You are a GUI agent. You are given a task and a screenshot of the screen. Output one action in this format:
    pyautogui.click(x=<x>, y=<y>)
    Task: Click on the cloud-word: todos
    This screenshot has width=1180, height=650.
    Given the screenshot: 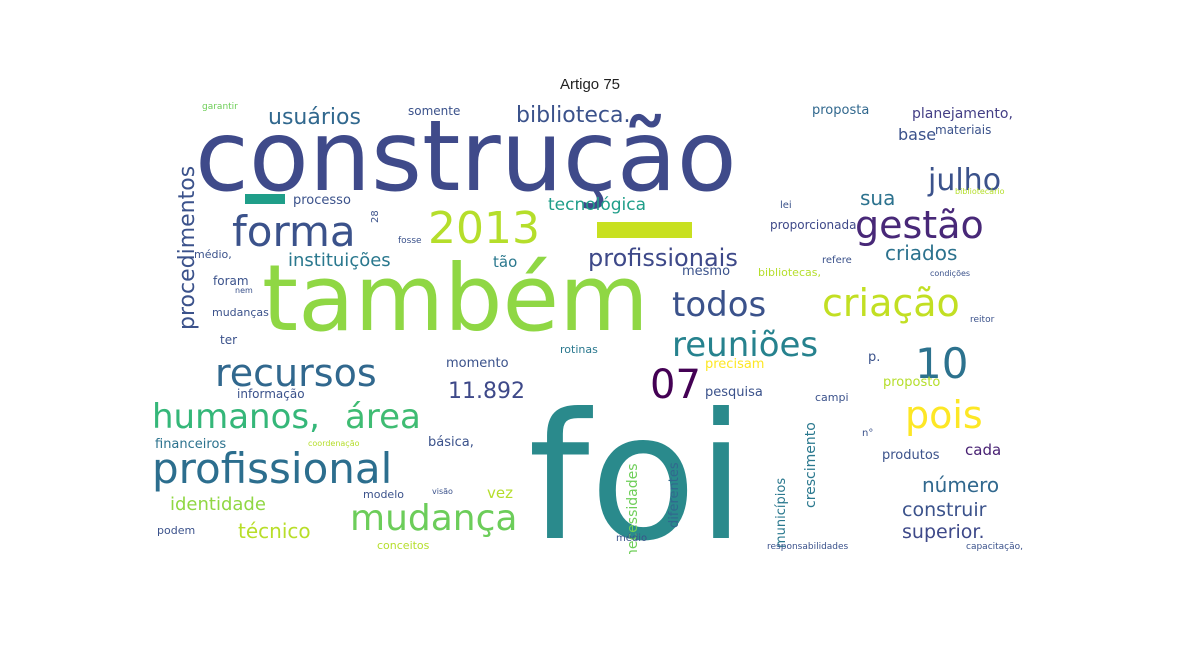 What is the action you would take?
    pyautogui.click(x=719, y=305)
    